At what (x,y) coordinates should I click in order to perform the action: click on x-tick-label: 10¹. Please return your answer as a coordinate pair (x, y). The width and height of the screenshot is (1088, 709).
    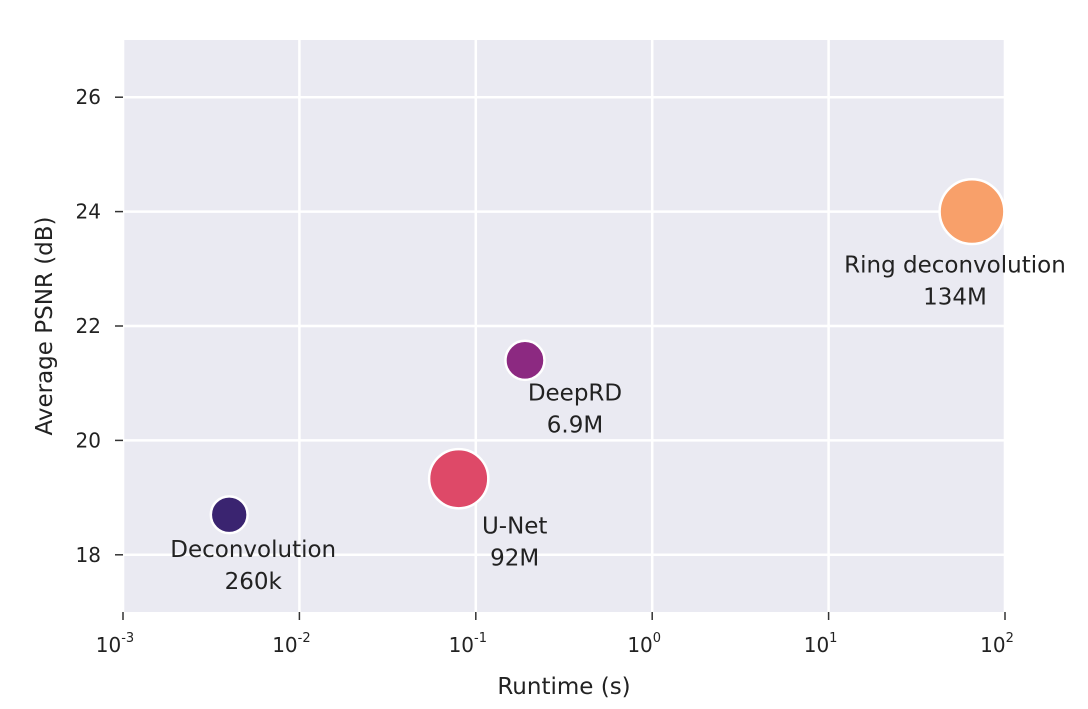
    Looking at the image, I should click on (821, 644).